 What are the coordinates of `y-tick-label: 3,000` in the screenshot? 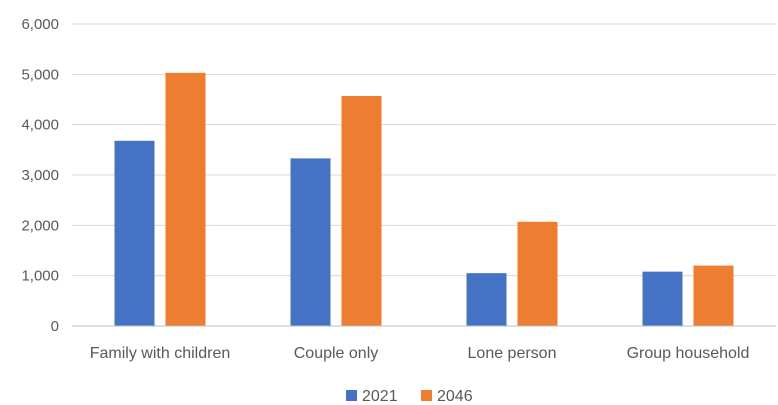 It's located at (40, 175).